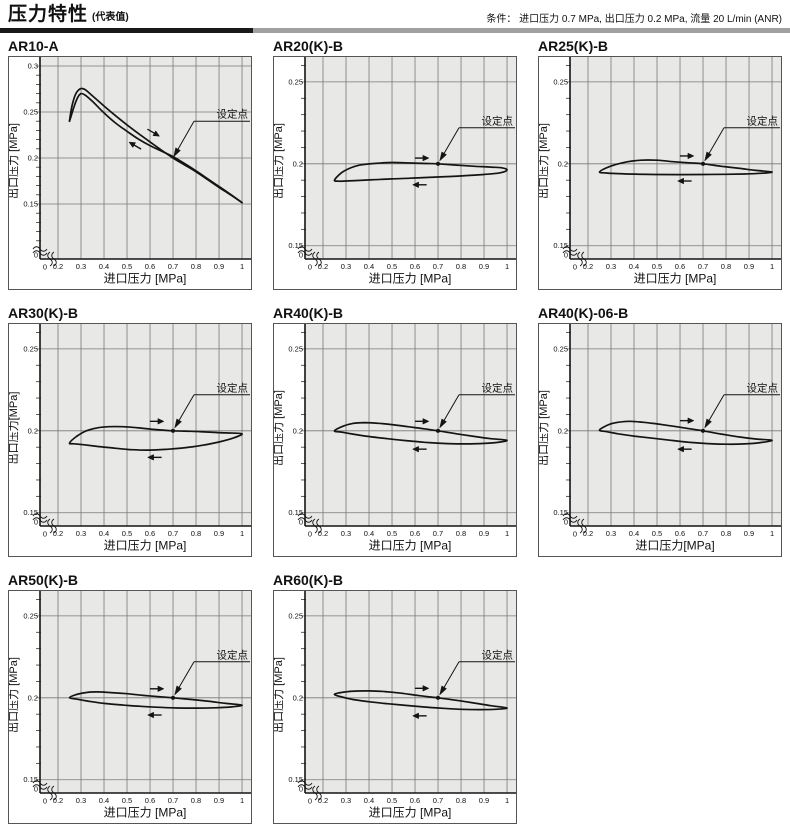  Describe the element at coordinates (127, 533) in the screenshot. I see `x-tick-label: 0.5` at that location.